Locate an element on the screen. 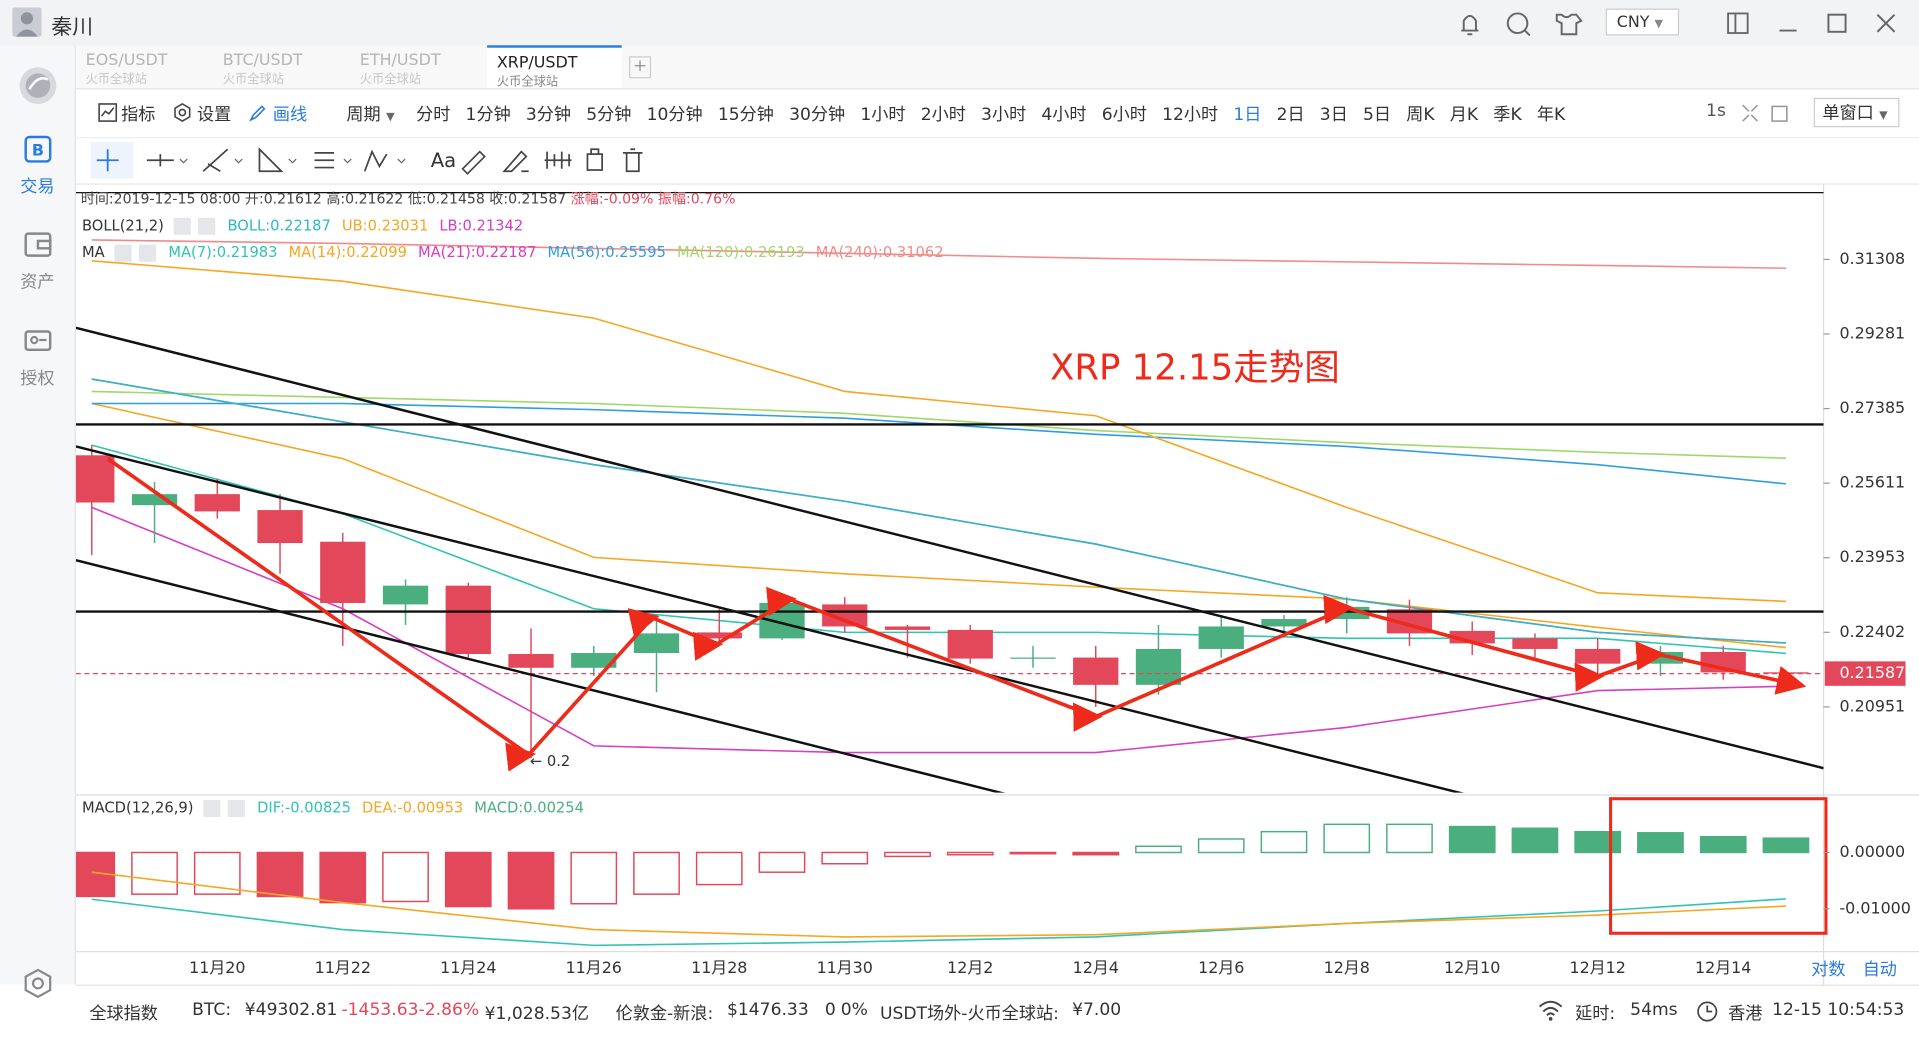  drawing-tools: Aa is located at coordinates (369, 160).